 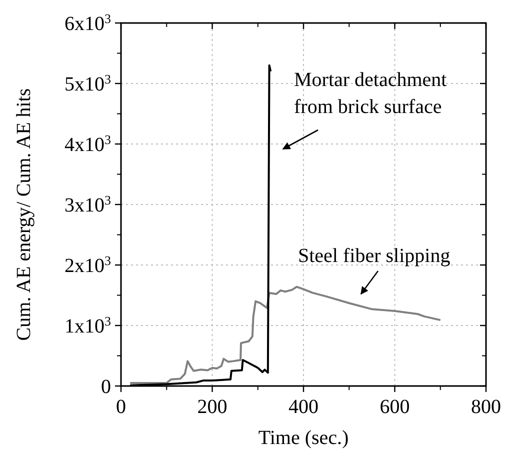 I want to click on x-axis-title: Time (sec.), so click(x=303, y=438).